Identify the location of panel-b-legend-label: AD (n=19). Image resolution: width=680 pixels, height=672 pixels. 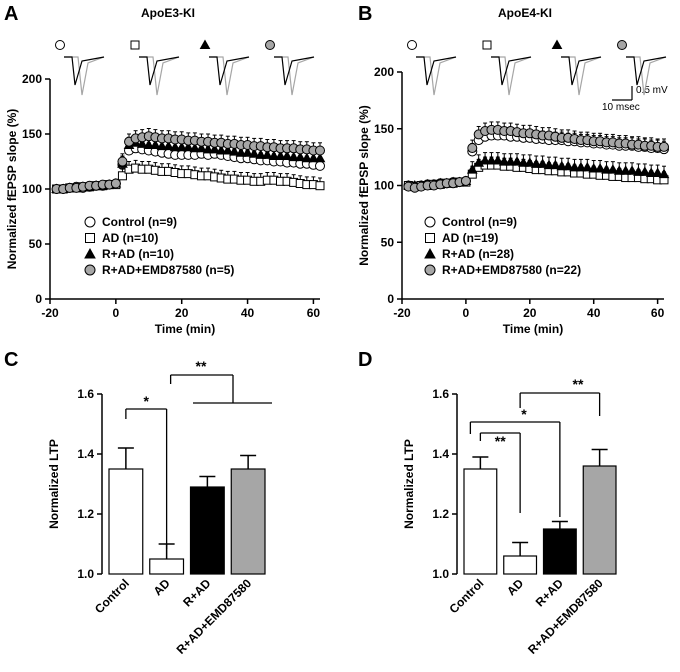
(470, 238).